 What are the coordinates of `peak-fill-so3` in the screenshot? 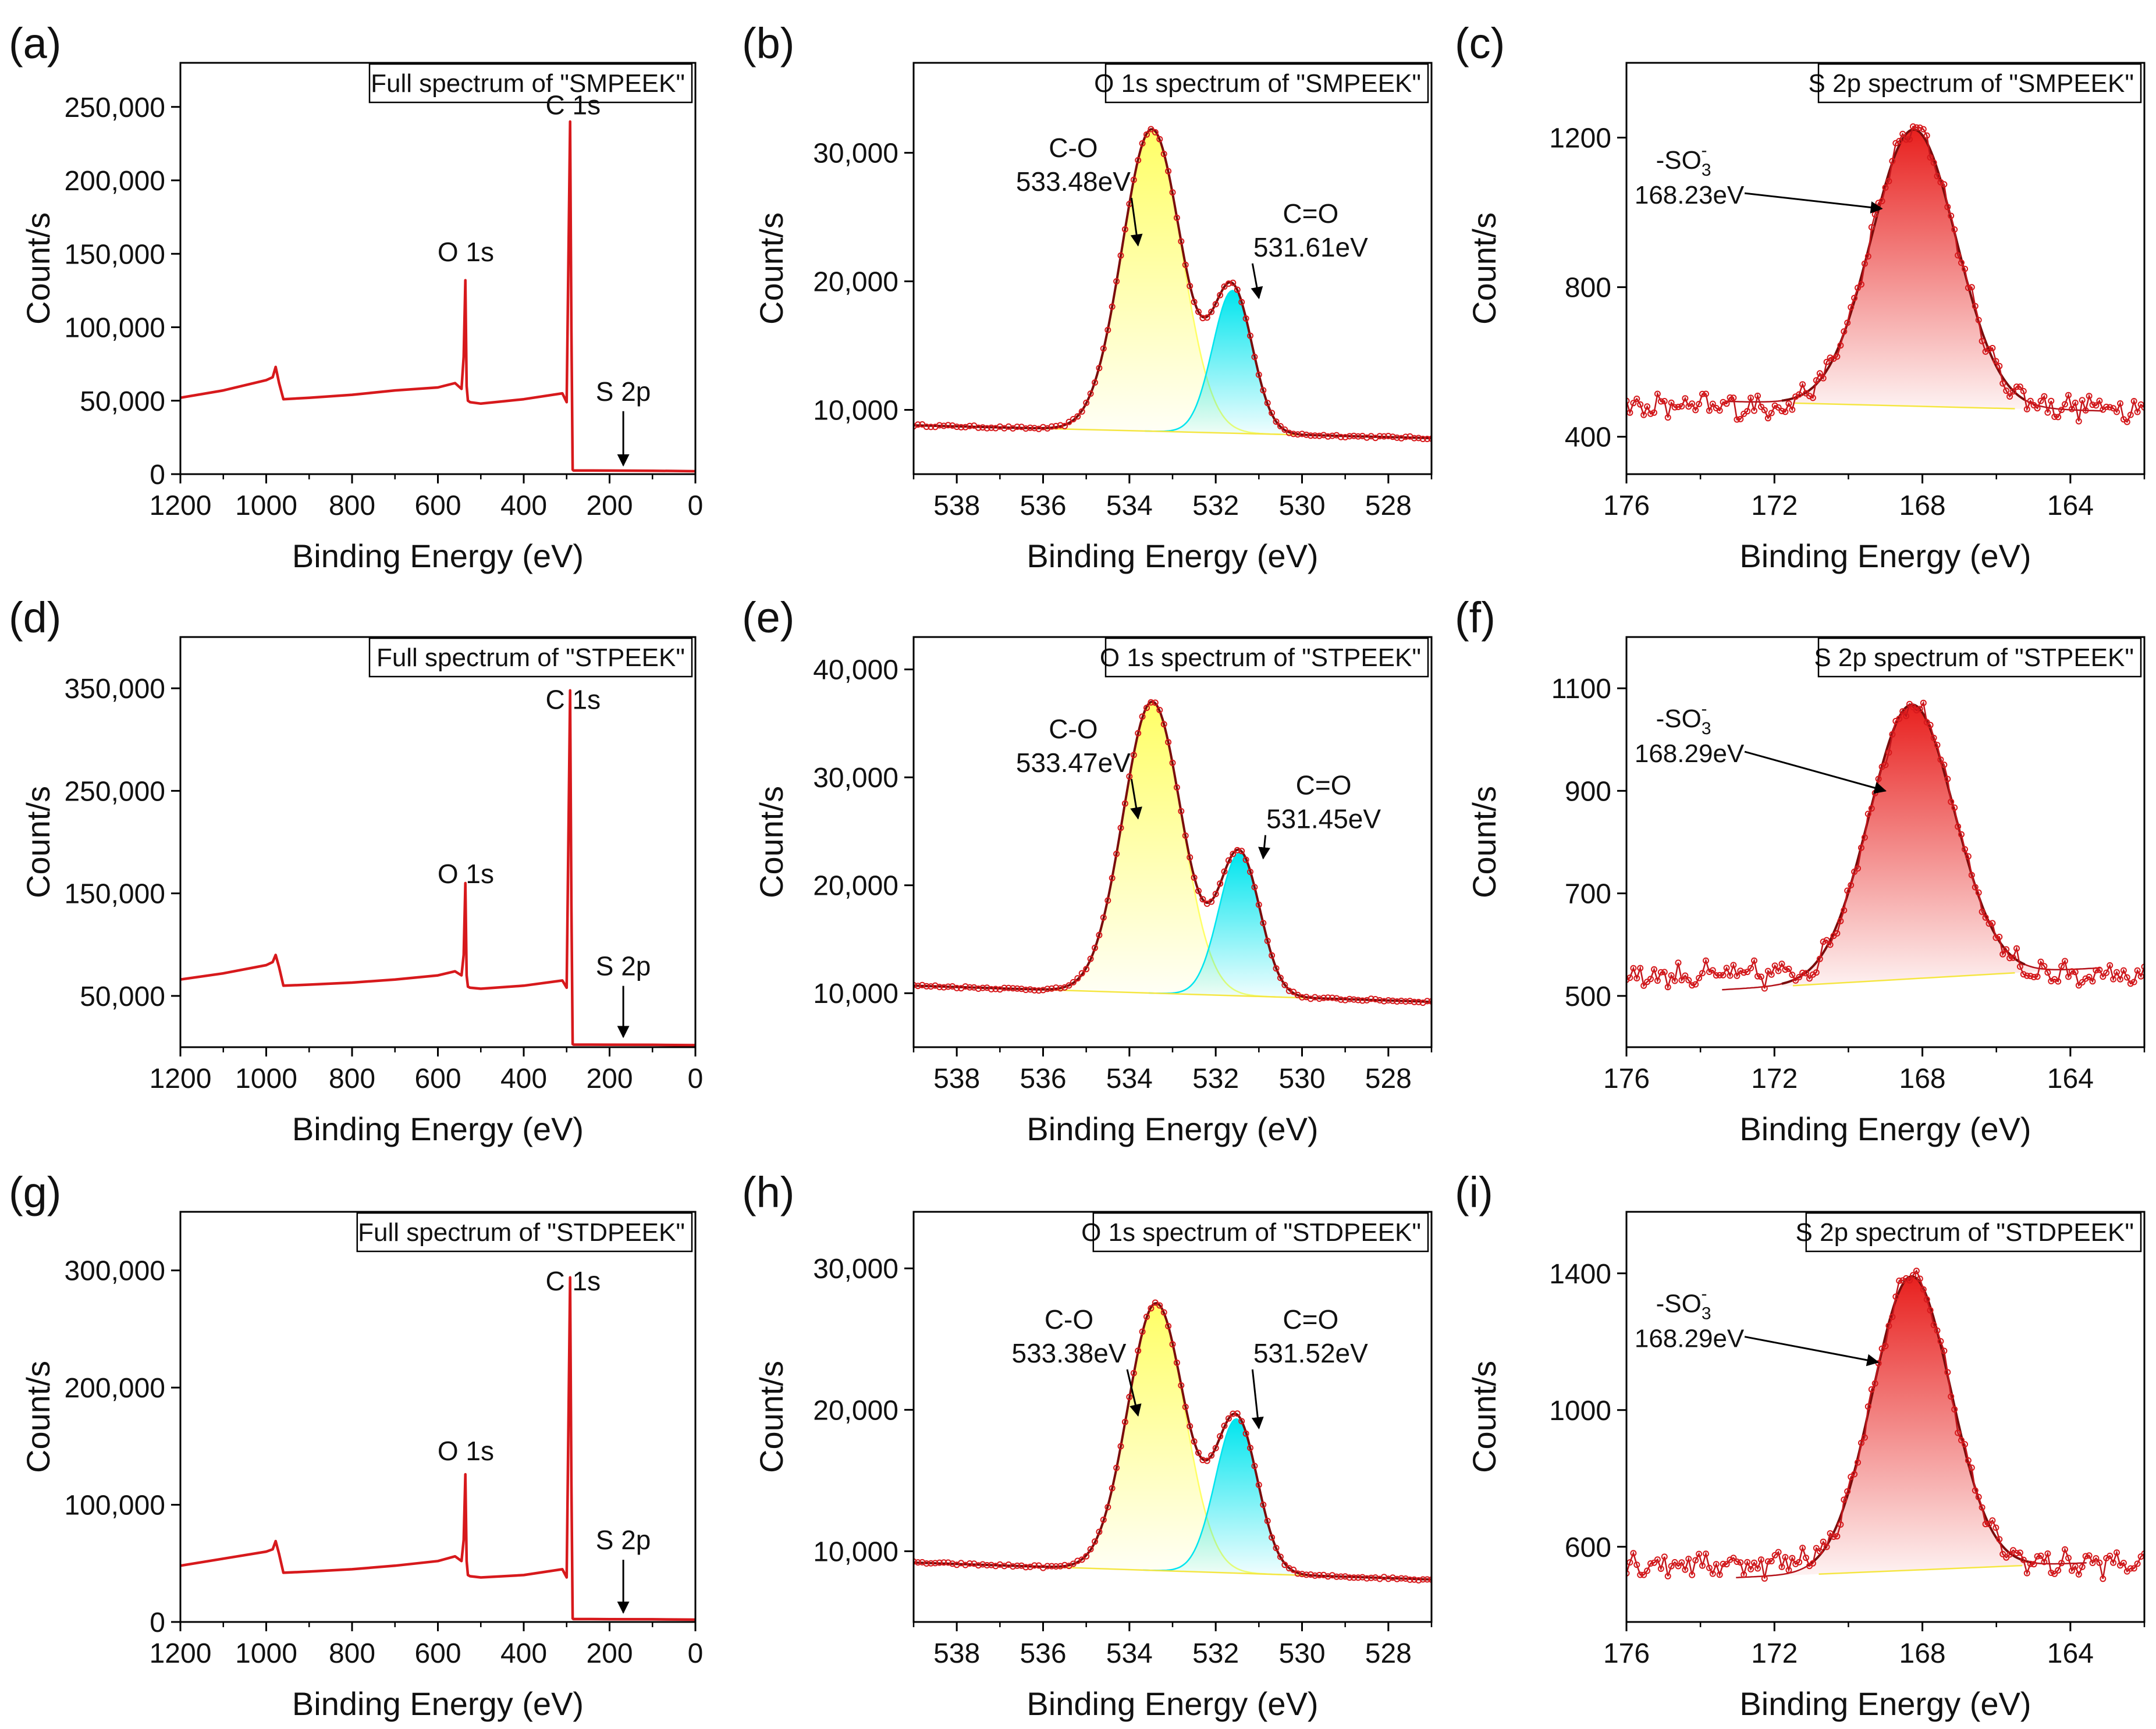 It's located at (1911, 847).